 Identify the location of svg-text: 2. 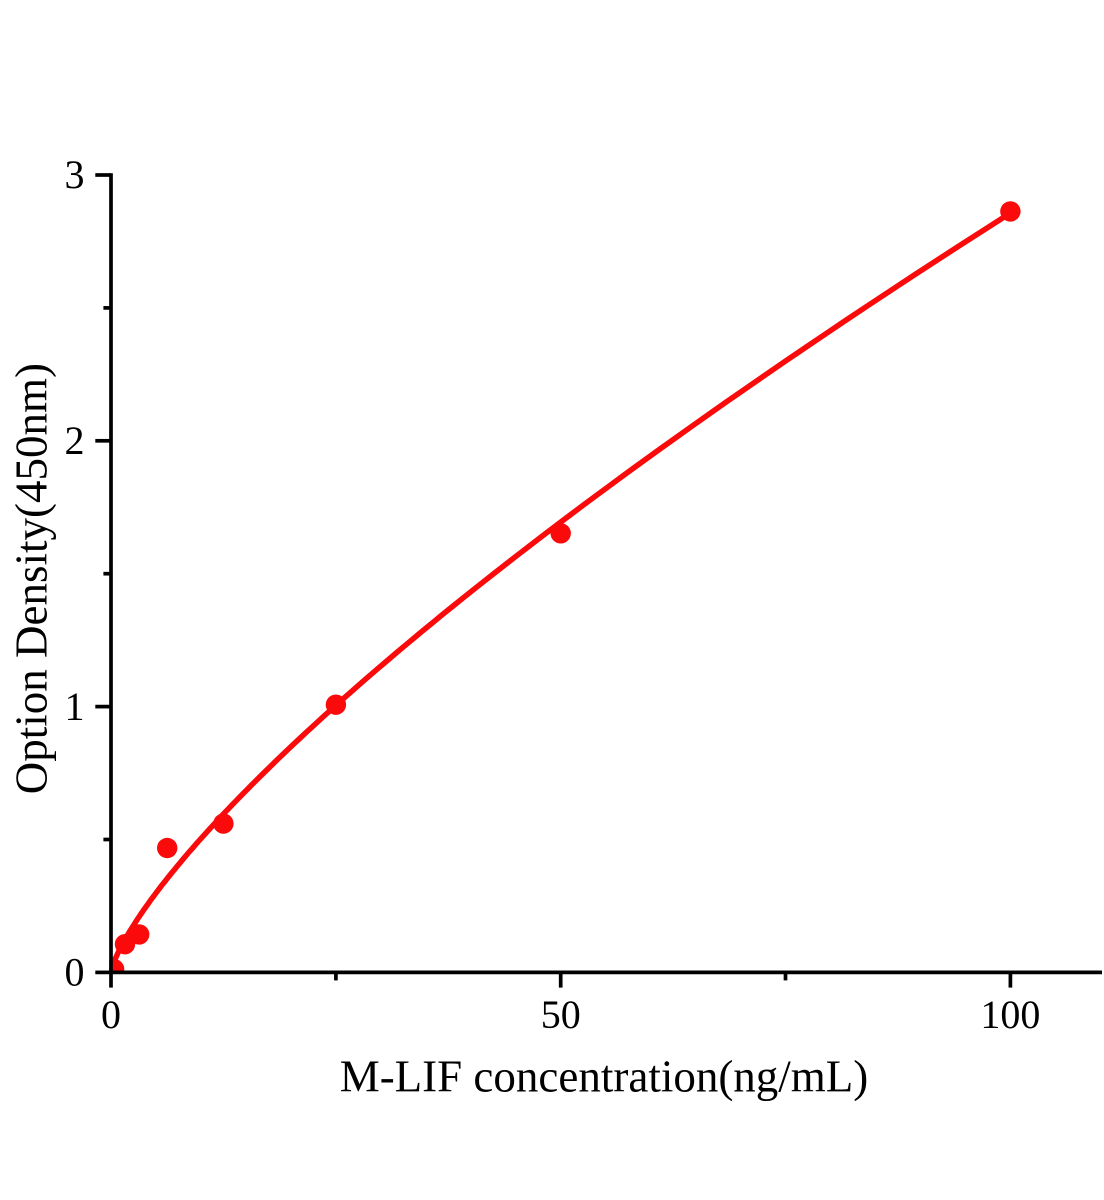
(75, 440).